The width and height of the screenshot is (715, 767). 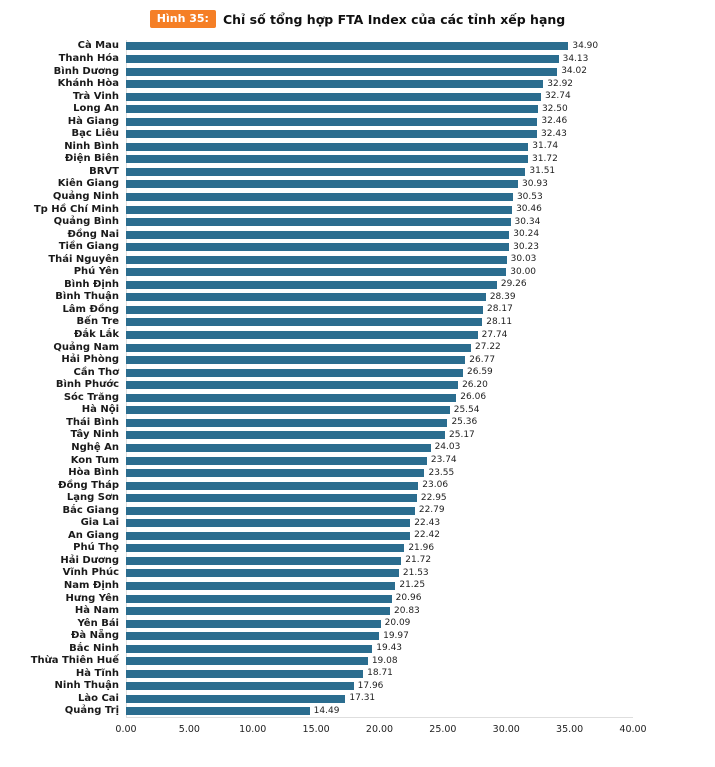 I want to click on bar-row: Yên Bái 20.09, so click(x=357, y=623).